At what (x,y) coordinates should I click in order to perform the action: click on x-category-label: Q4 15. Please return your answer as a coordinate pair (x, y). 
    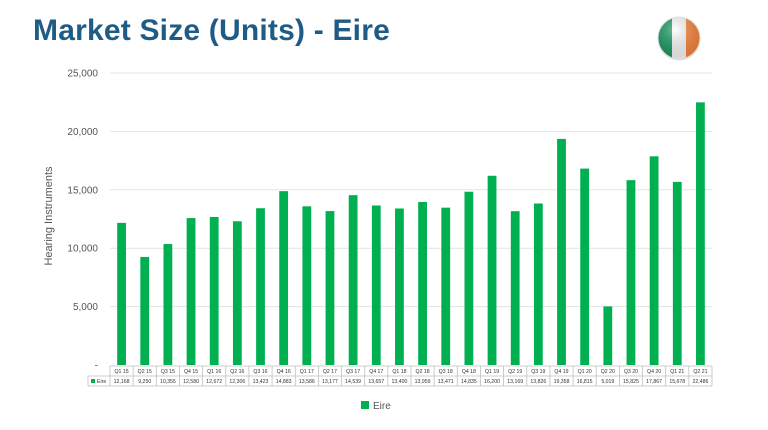
    Looking at the image, I should click on (191, 372).